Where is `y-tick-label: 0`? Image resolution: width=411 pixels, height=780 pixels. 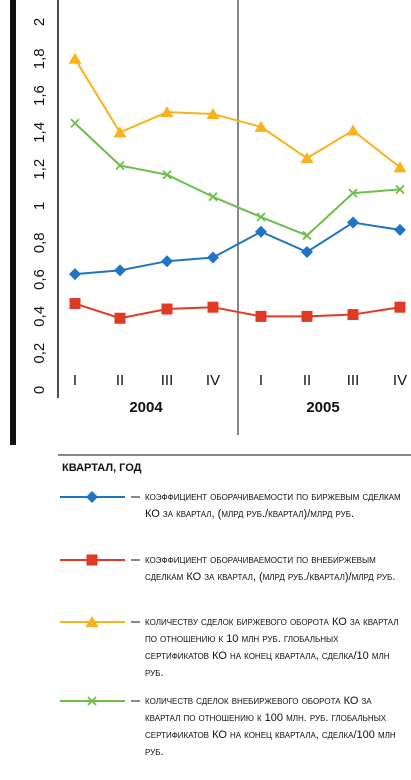 y-tick-label: 0 is located at coordinates (39, 390).